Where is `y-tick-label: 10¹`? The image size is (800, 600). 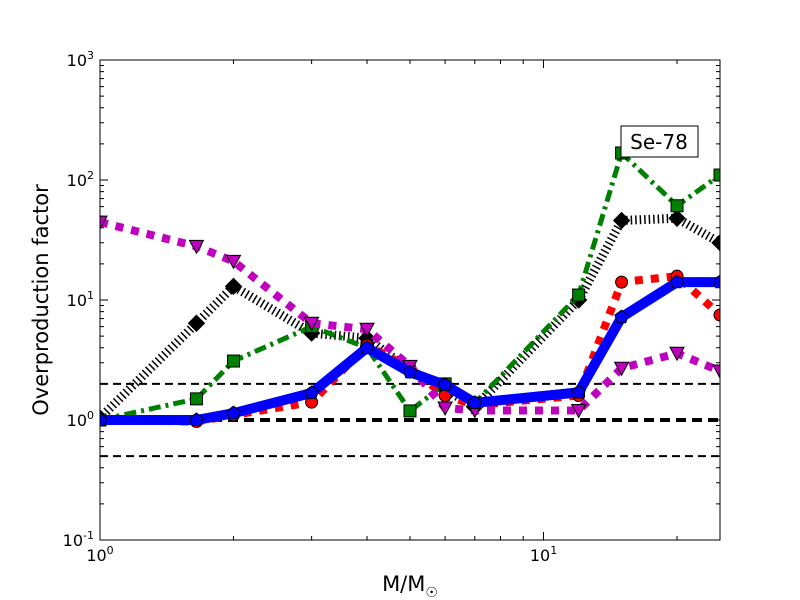
y-tick-label: 10¹ is located at coordinates (80, 299).